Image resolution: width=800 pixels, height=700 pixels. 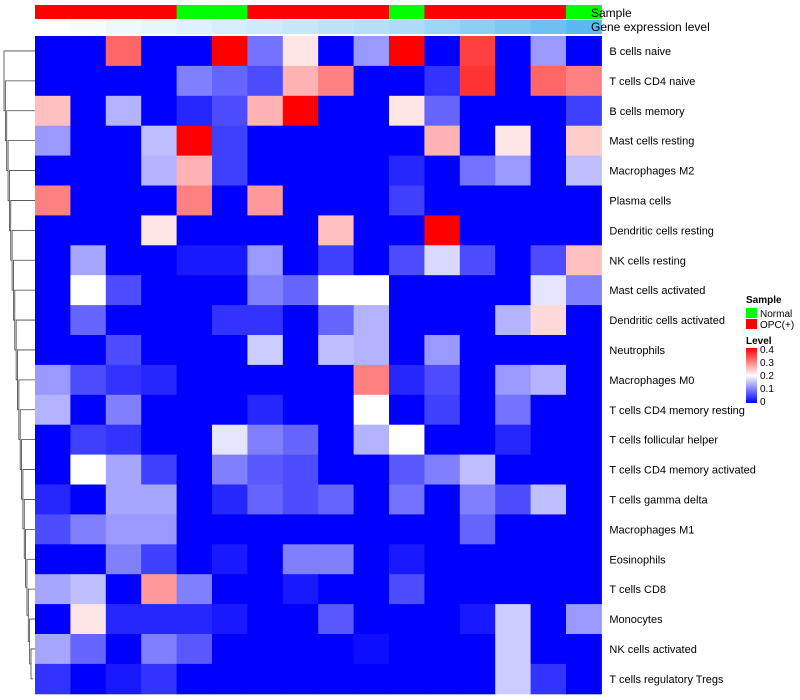 What do you see at coordinates (318, 12) in the screenshot?
I see `sample-annotation-bar` at bounding box center [318, 12].